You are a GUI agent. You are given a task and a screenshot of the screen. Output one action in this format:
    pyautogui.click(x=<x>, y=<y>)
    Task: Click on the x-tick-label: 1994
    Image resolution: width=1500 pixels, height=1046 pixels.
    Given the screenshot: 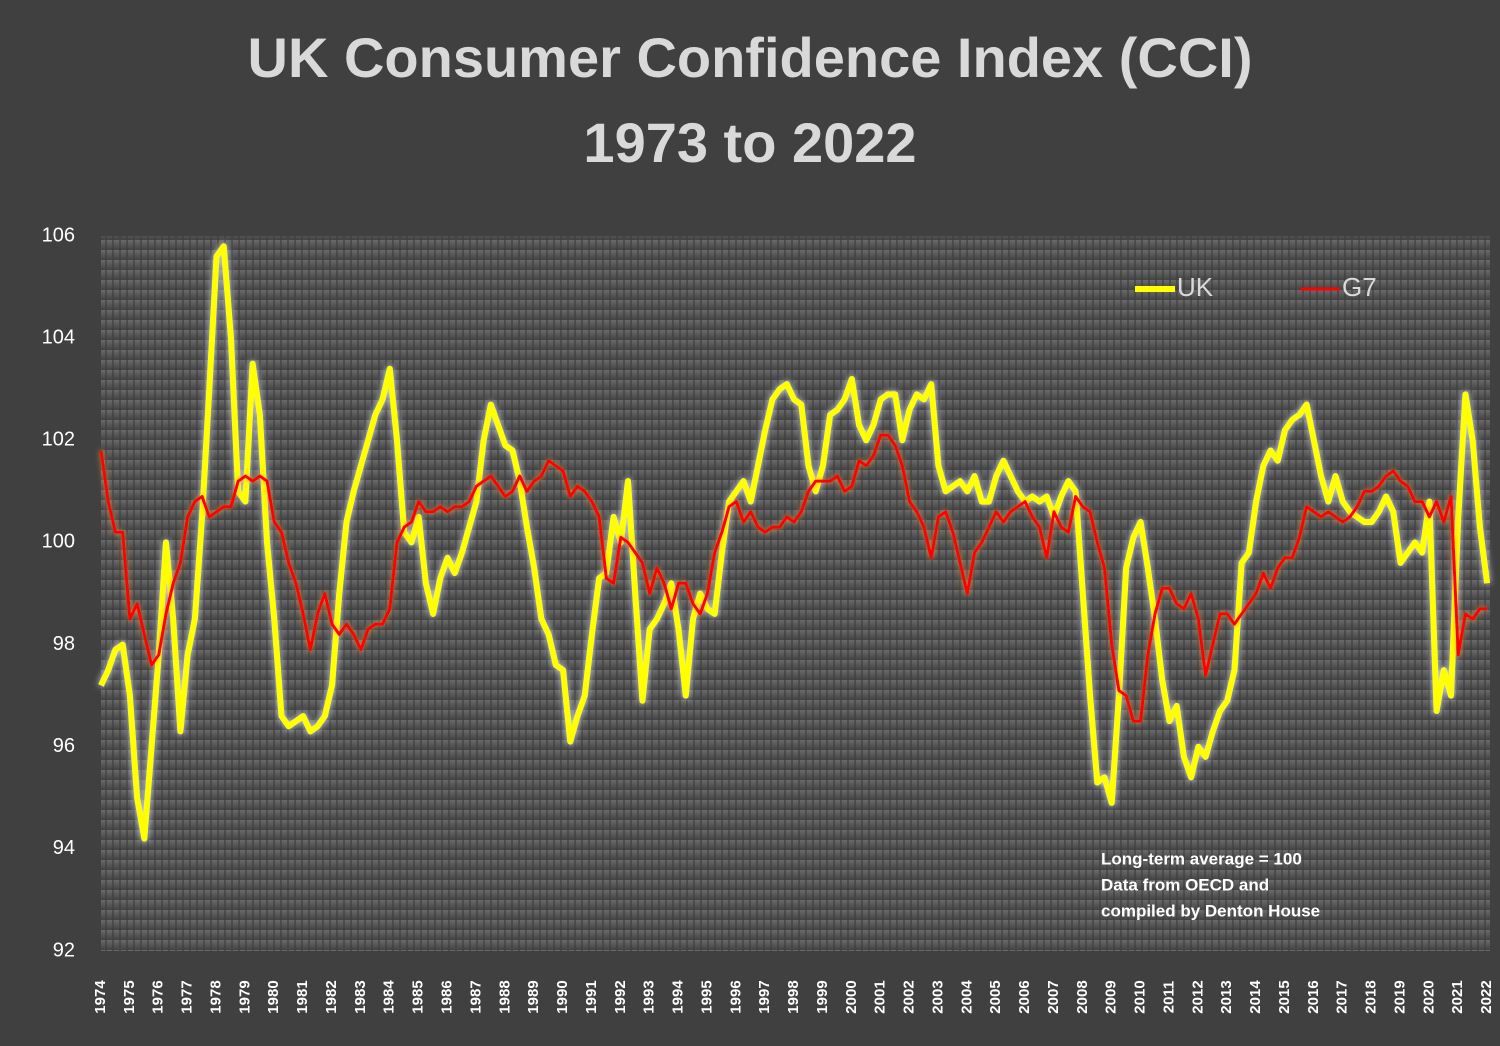 What is the action you would take?
    pyautogui.click(x=678, y=997)
    